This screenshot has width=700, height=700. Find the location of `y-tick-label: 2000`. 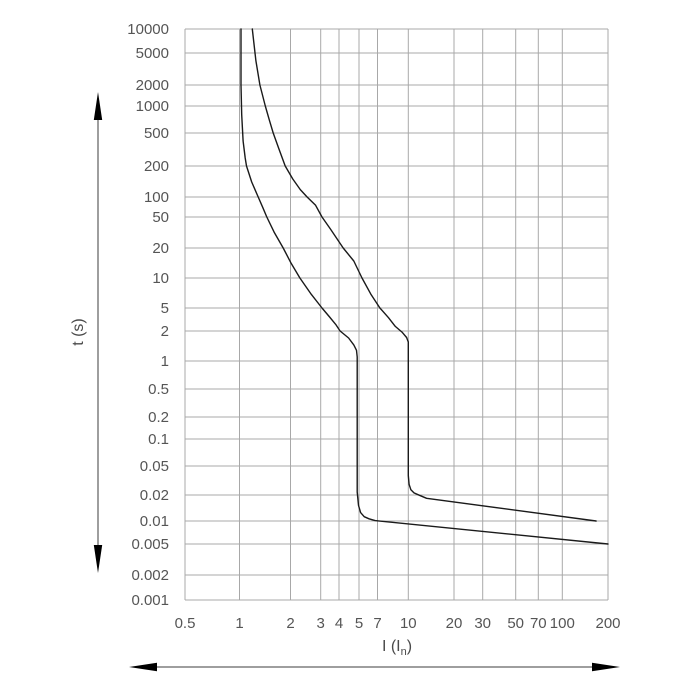

y-tick-label: 2000 is located at coordinates (152, 85).